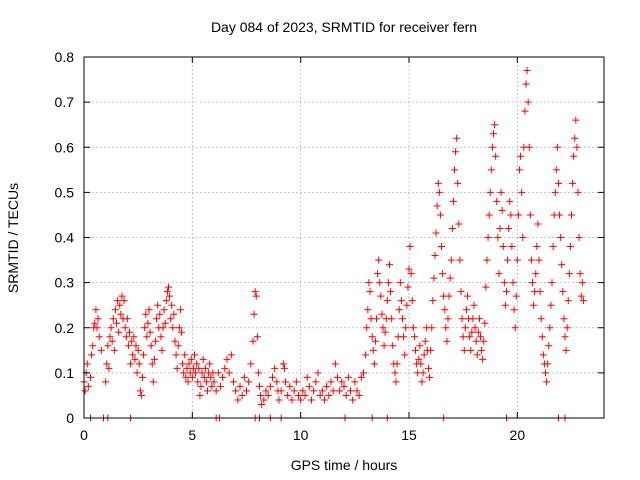 Image resolution: width=640 pixels, height=480 pixels. What do you see at coordinates (344, 465) in the screenshot?
I see `x-axis-title: GPS time / hours` at bounding box center [344, 465].